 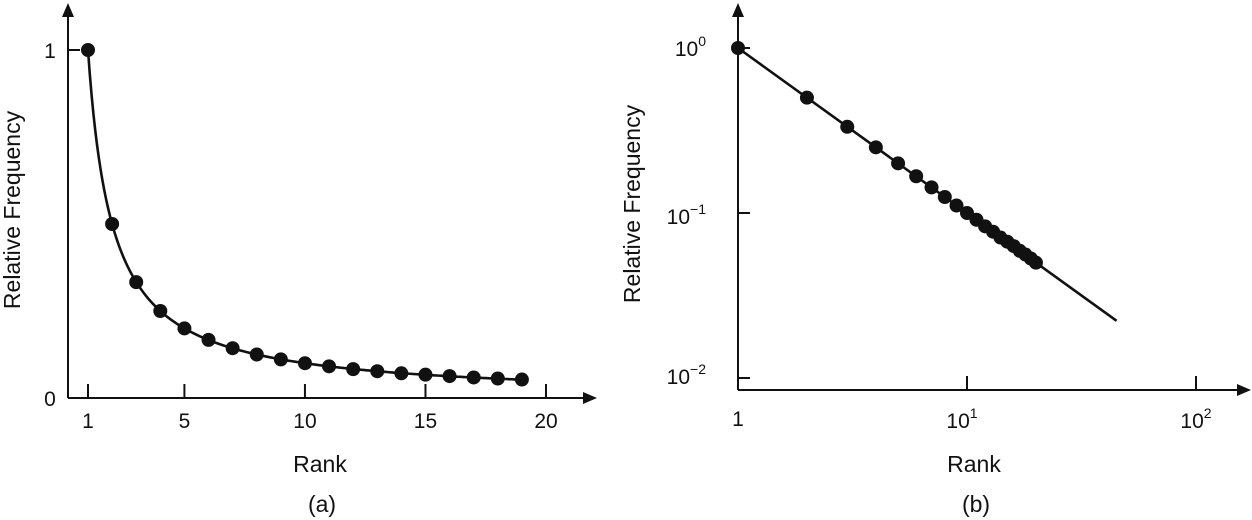 What do you see at coordinates (687, 375) in the screenshot?
I see `y-tick-label: 10⁻²` at bounding box center [687, 375].